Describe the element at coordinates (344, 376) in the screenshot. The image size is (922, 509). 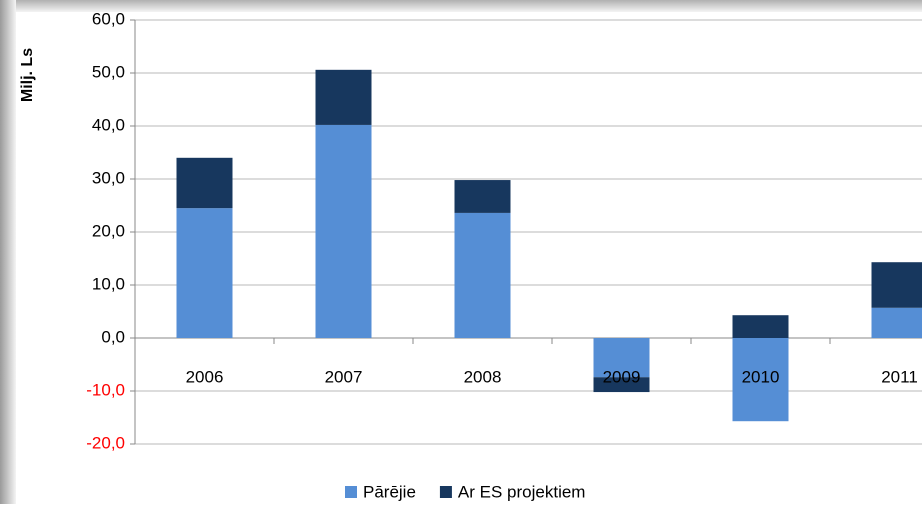
I see `x-tick-label: 2007` at that location.